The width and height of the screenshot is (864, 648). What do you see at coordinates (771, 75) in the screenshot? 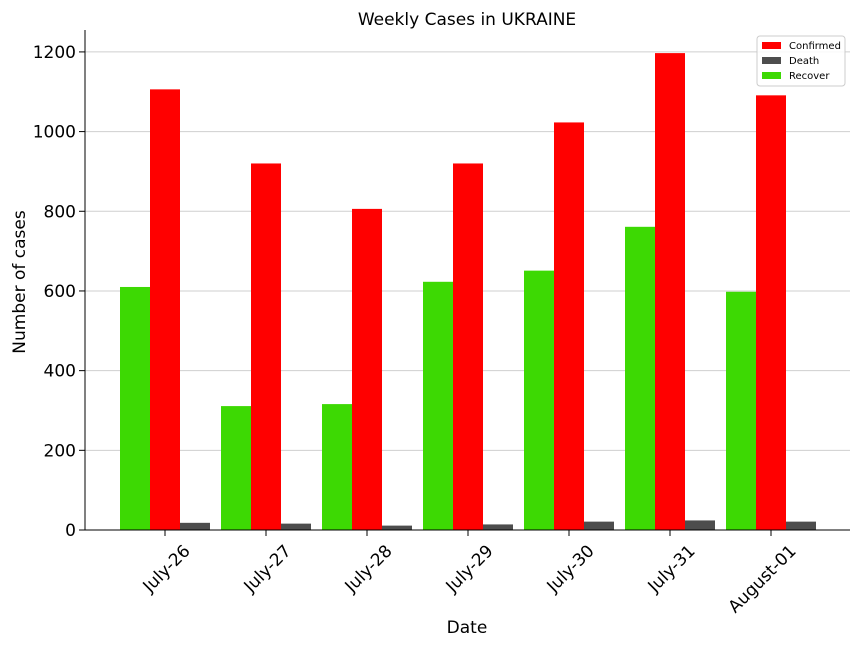
I see `legend-swatch-recover` at bounding box center [771, 75].